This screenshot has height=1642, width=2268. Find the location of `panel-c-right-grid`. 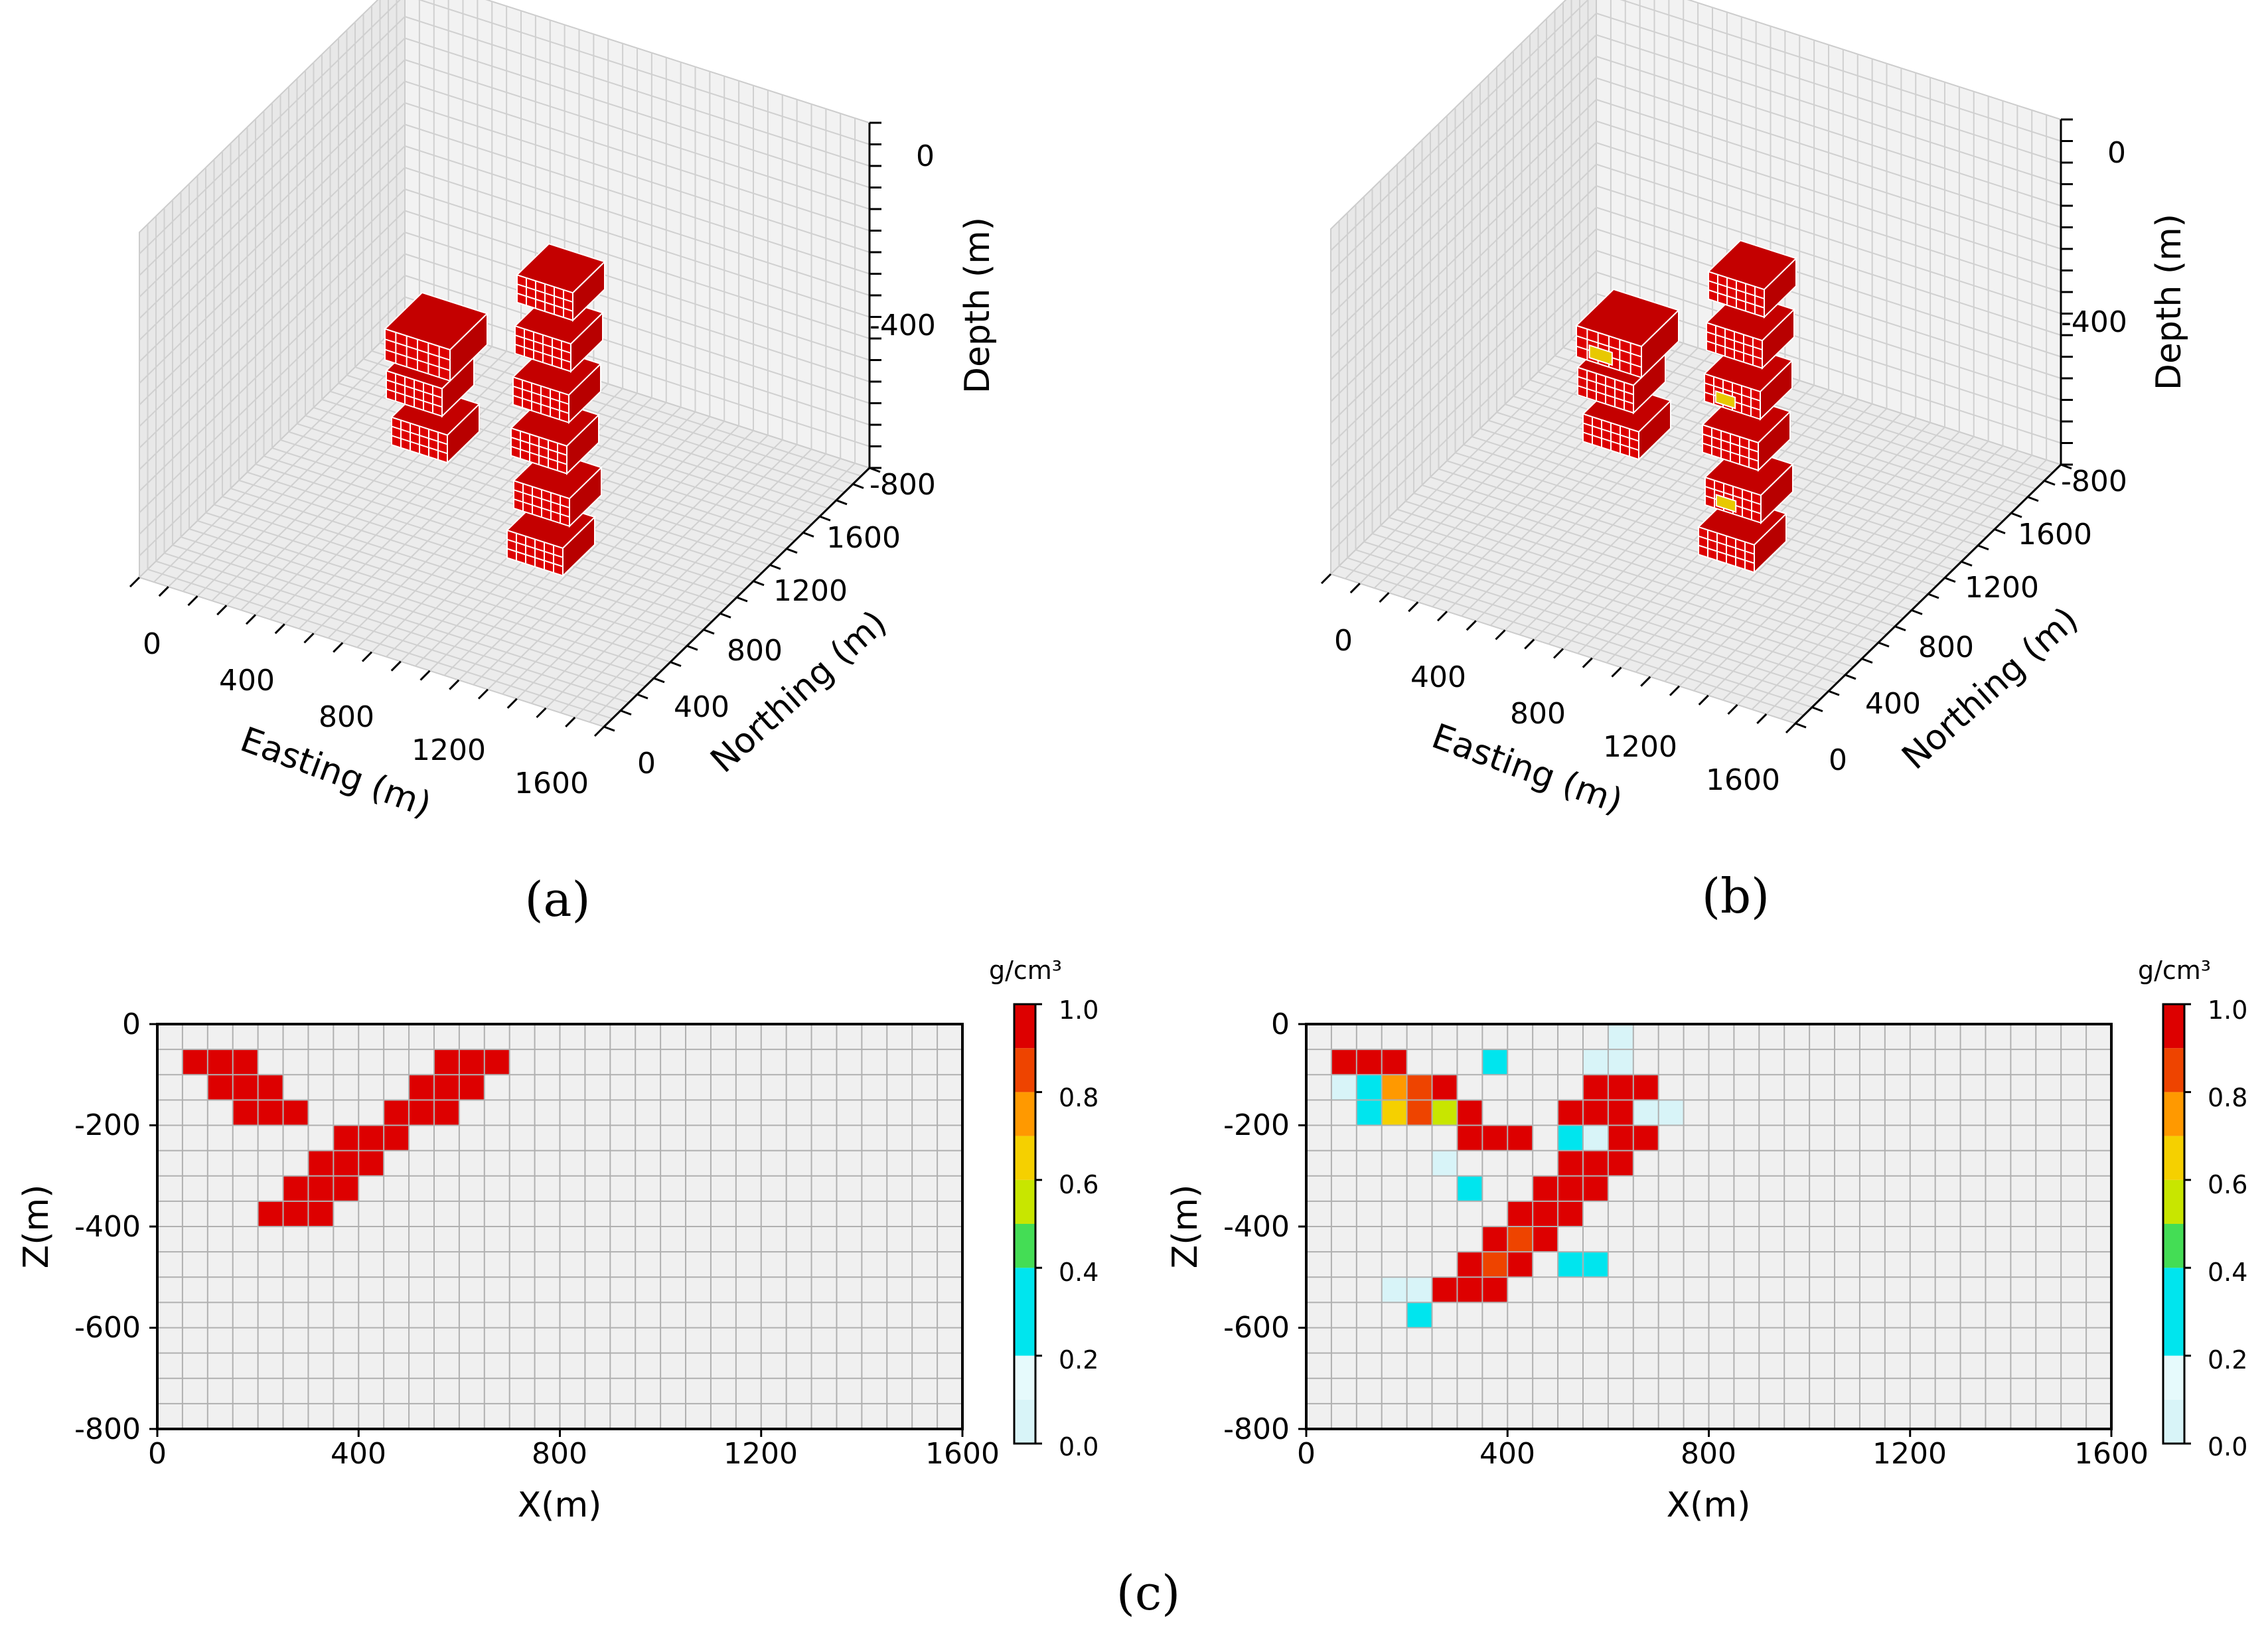

panel-c-right-grid is located at coordinates (1708, 1226).